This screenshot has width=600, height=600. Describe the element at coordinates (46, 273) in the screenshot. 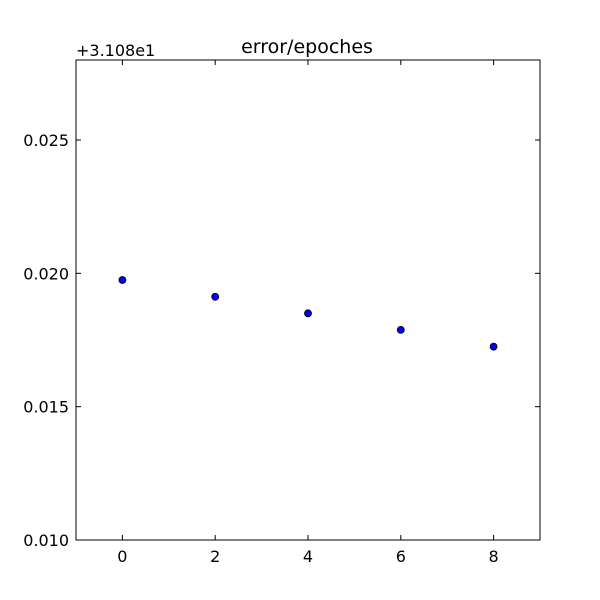

I see `y-tick-label: 0.020` at that location.